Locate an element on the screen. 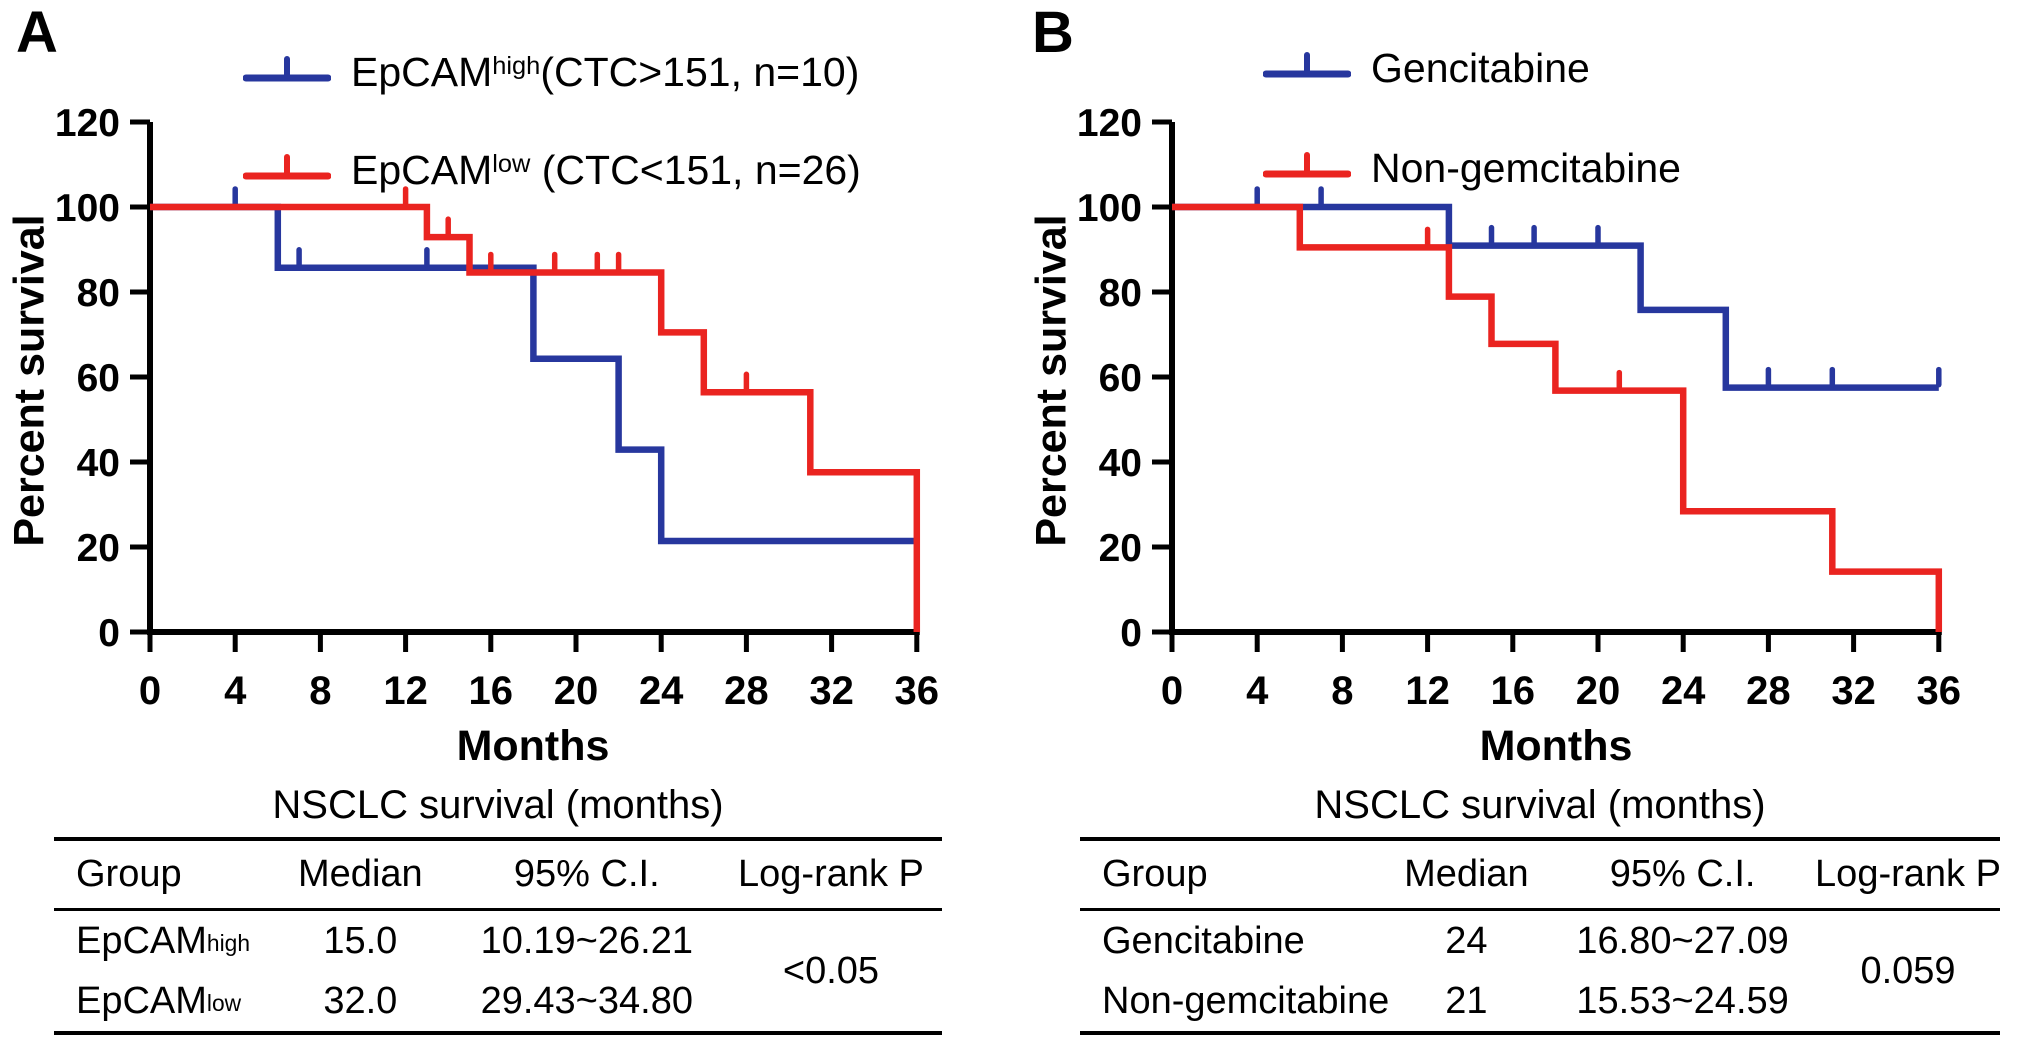  legend-item-gencitabine: Gencitabine is located at coordinates (1426, 68).